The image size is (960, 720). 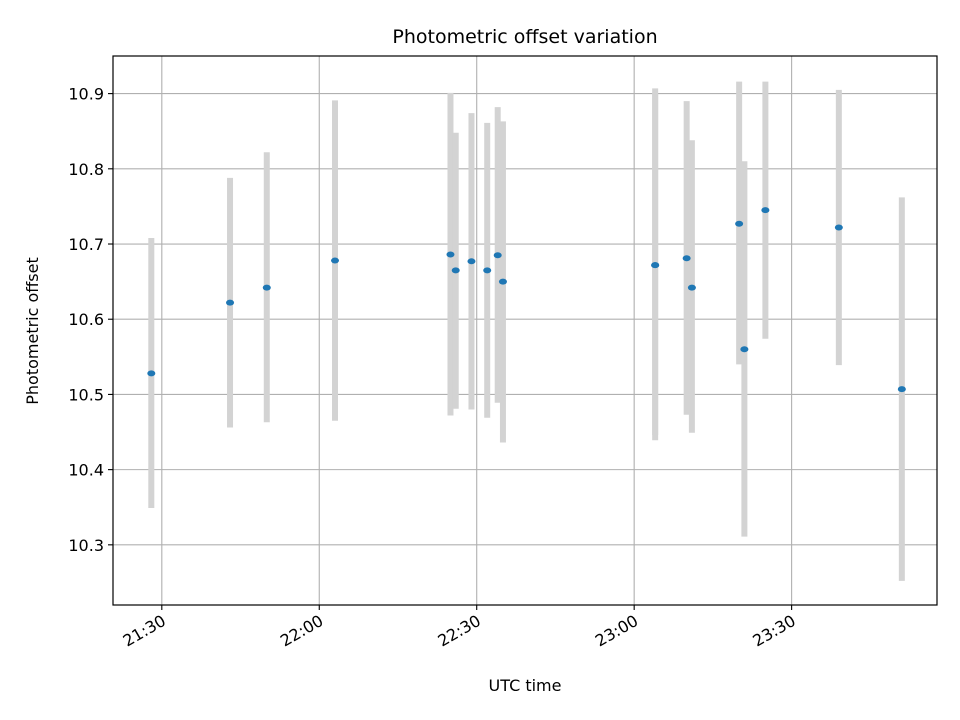 I want to click on y-axis-ticks: 10.3 10.4 10.5 10.6 10.7 10.8 10.9, so click(x=90, y=320).